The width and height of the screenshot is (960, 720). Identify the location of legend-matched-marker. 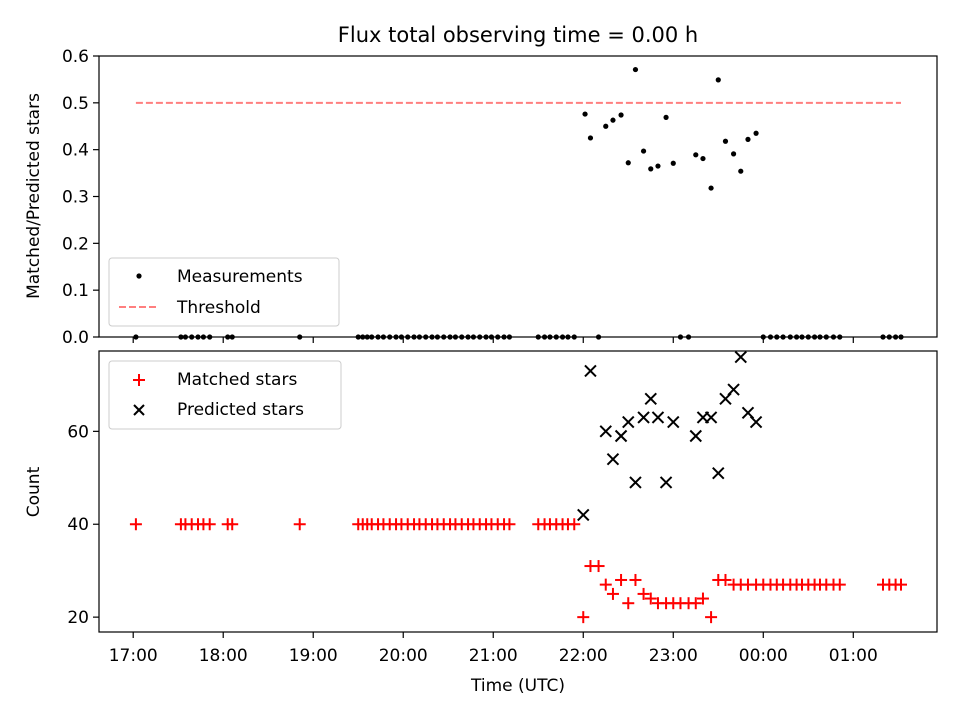
(139, 380).